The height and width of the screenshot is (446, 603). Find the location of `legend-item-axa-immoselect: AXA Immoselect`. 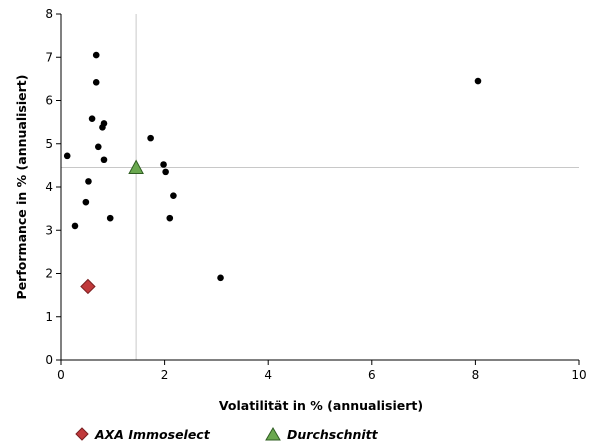

legend-item-axa-immoselect: AXA Immoselect is located at coordinates (143, 434).